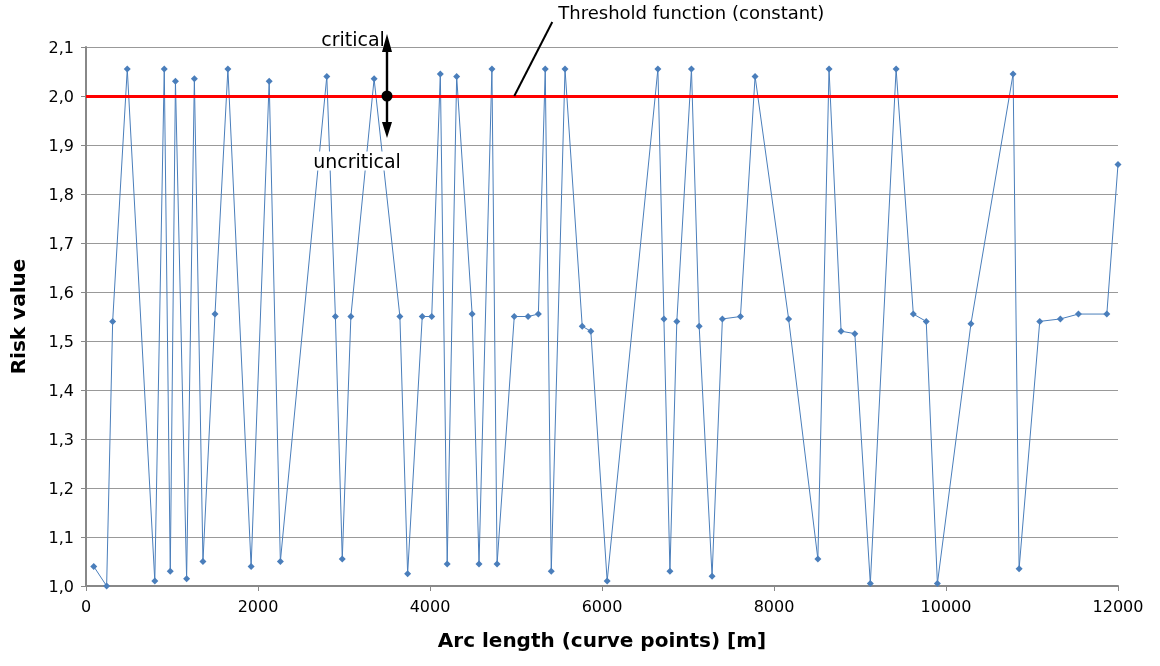  What do you see at coordinates (18, 316) in the screenshot?
I see `y-axis-title: Risk value` at bounding box center [18, 316].